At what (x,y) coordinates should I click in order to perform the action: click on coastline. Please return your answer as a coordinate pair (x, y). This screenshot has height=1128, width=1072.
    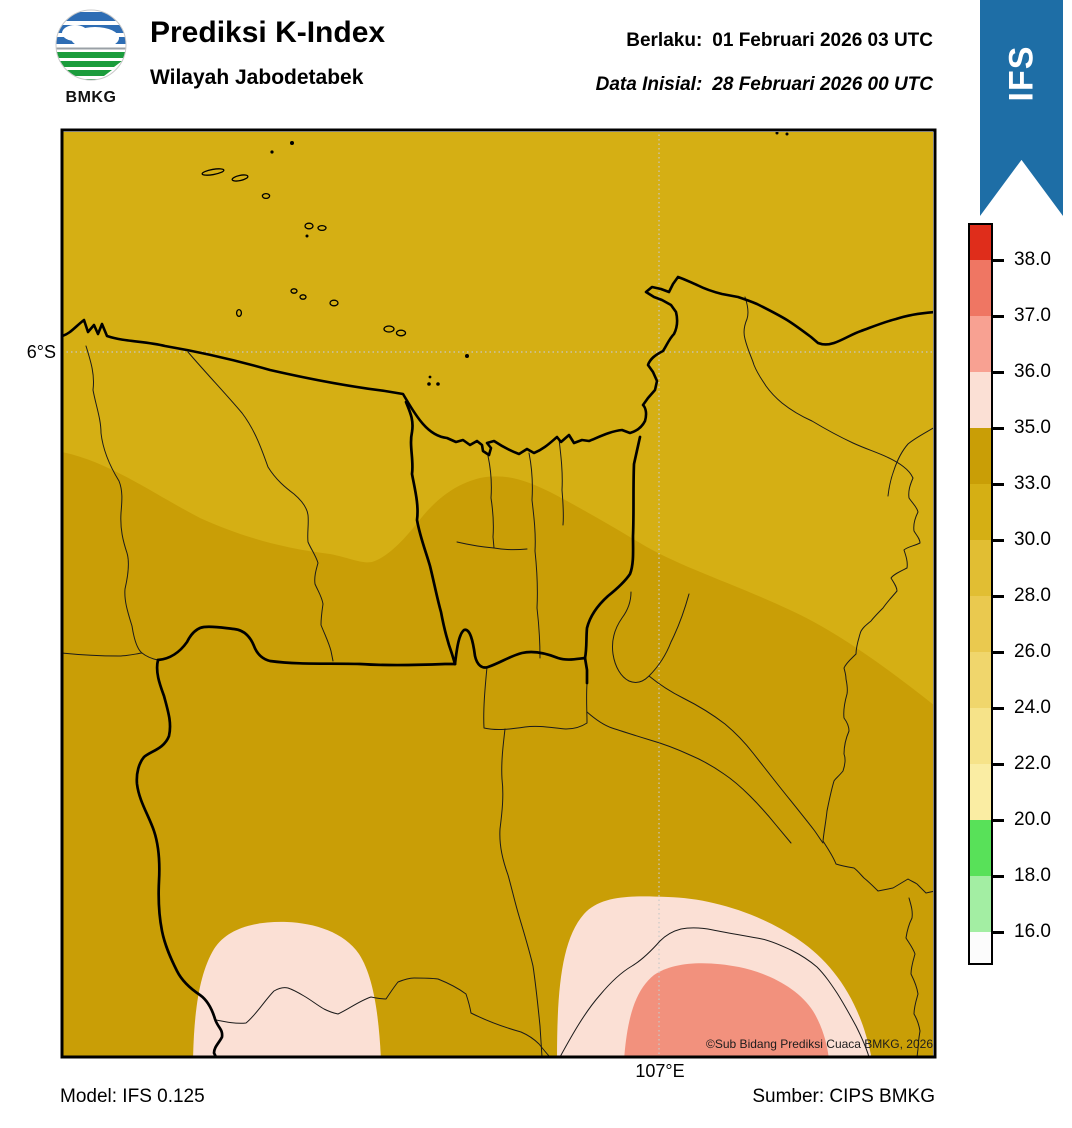
    Looking at the image, I should click on (498, 366).